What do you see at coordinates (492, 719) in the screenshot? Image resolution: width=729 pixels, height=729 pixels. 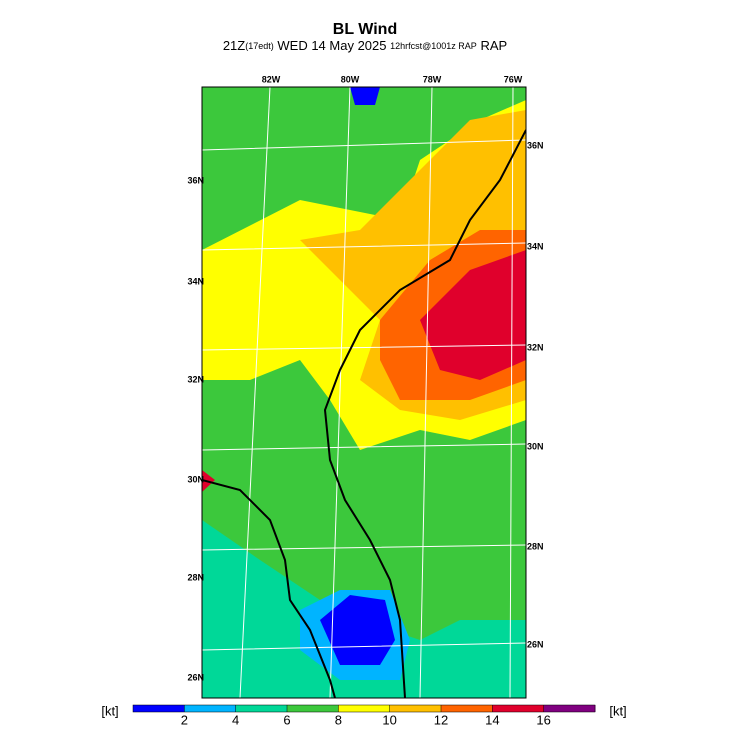 I see `colorbar-tick-label: 14` at bounding box center [492, 719].